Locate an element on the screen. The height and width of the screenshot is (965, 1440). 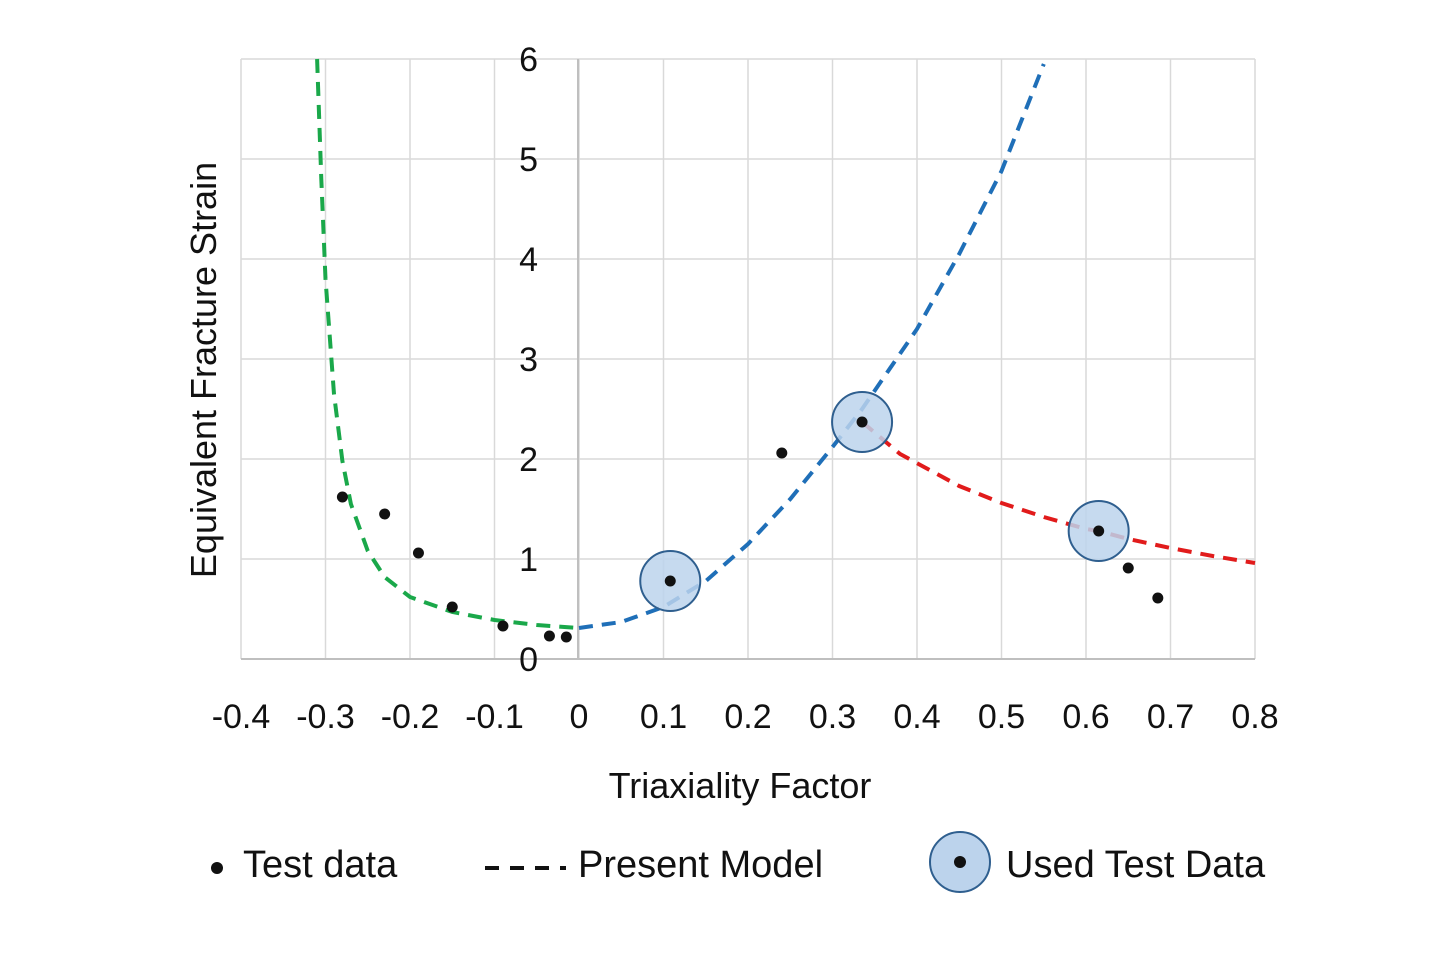
model-curve-compression is located at coordinates (447, 344).